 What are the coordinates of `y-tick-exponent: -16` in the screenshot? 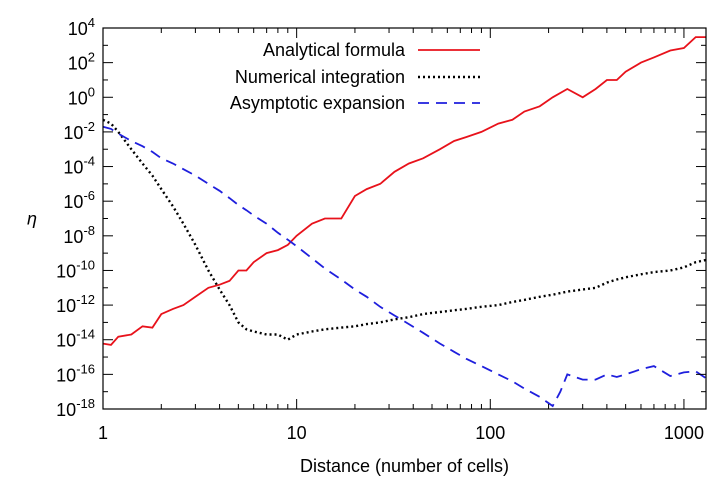 It's located at (85, 368).